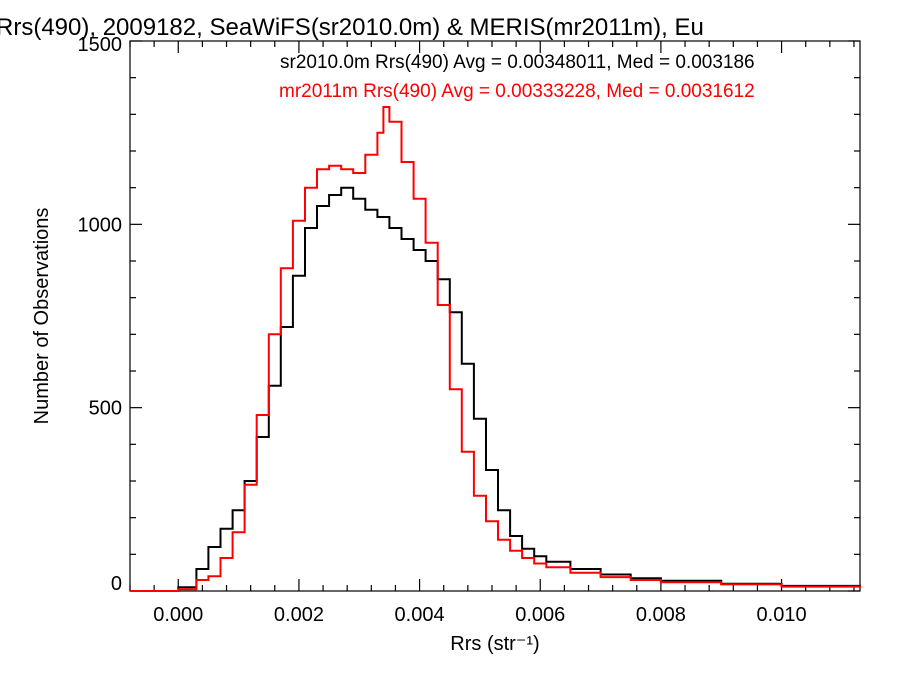 This screenshot has height=675, width=900. What do you see at coordinates (494, 644) in the screenshot?
I see `x-axis-label: Rrs (str⁻¹)` at bounding box center [494, 644].